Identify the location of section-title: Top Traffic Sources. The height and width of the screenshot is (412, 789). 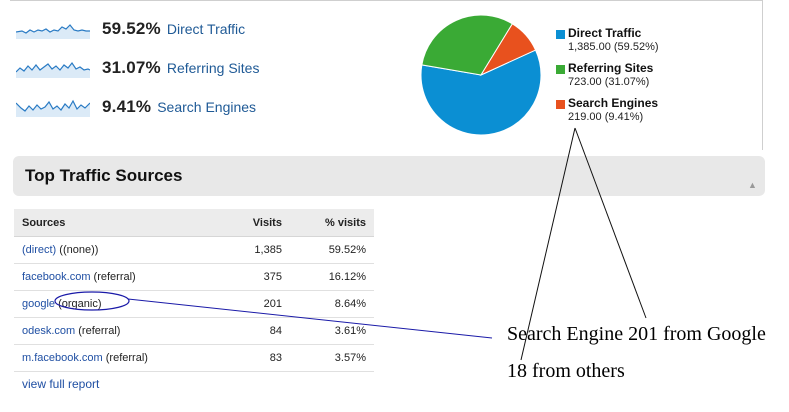
(104, 175).